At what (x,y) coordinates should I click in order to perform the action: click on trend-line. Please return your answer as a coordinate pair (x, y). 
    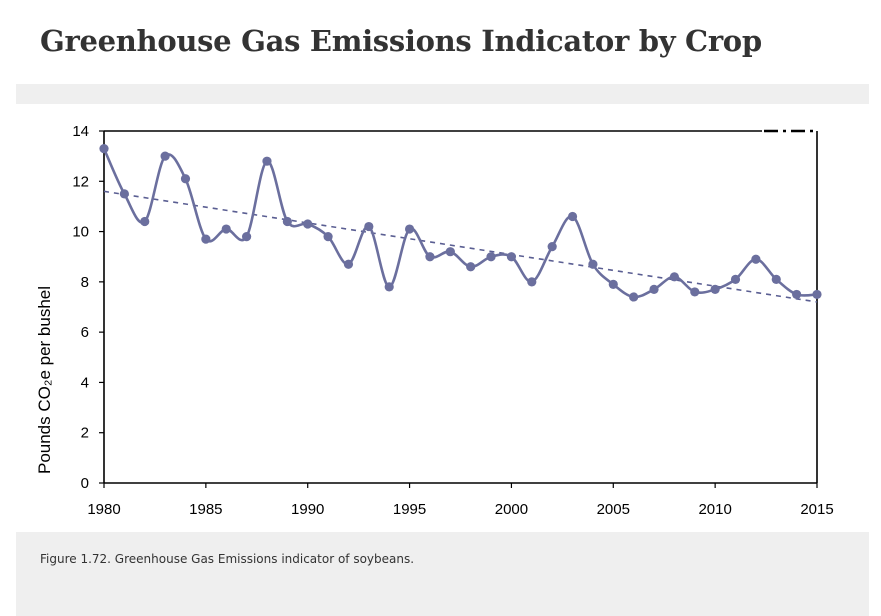
    Looking at the image, I should click on (460, 246).